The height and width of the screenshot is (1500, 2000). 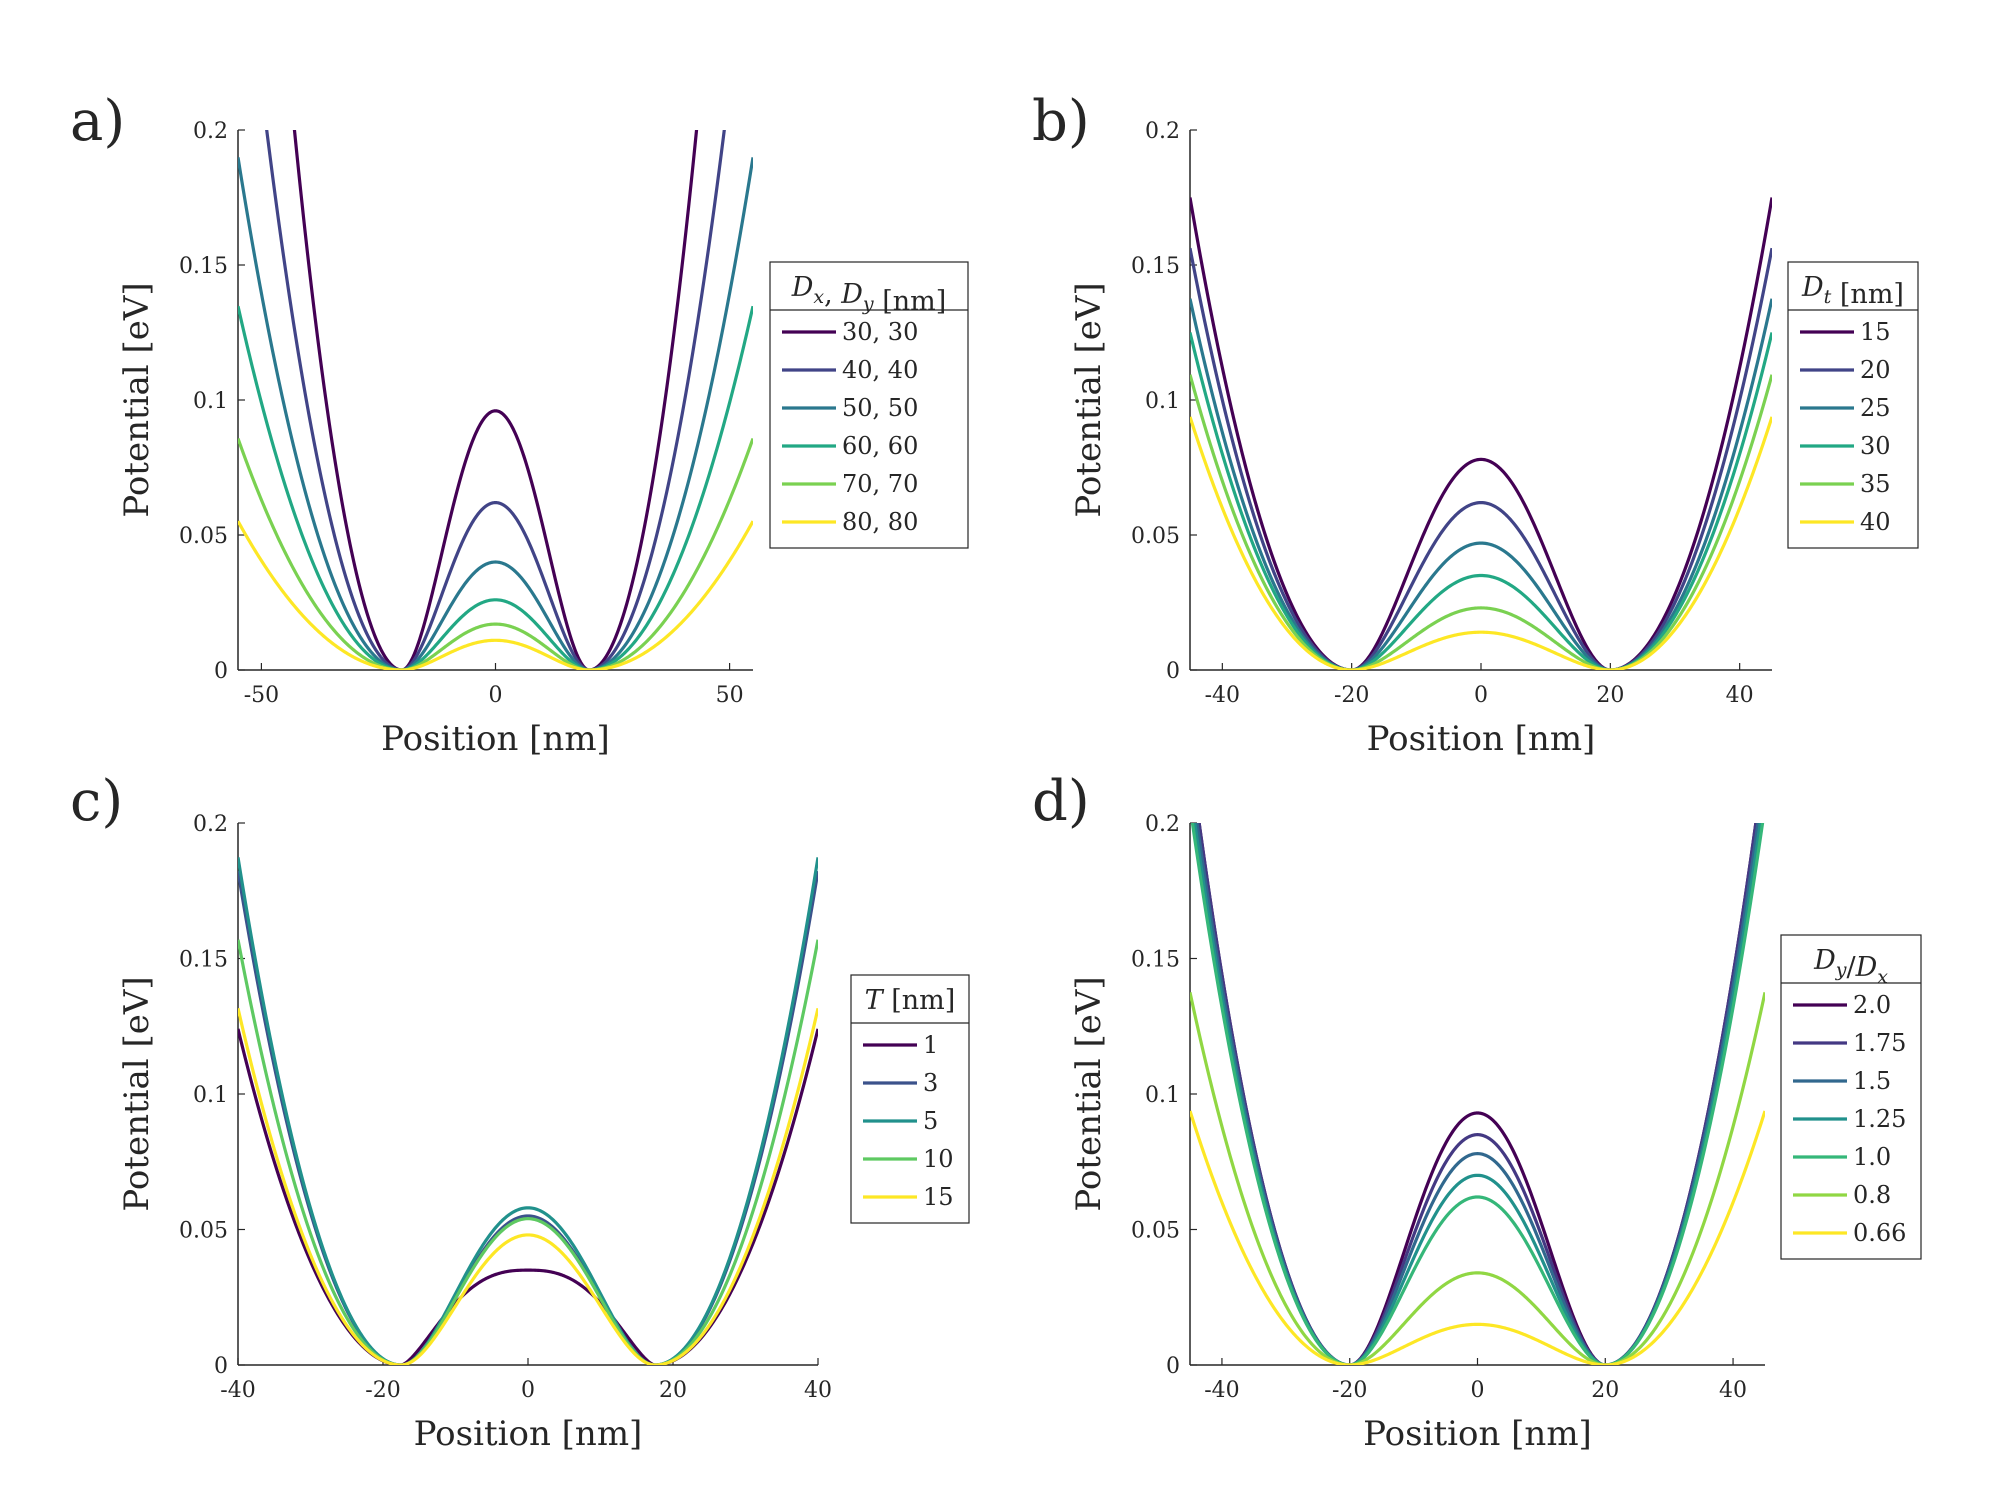 What do you see at coordinates (1879, 1119) in the screenshot?
I see `legend-entry: 1.25` at bounding box center [1879, 1119].